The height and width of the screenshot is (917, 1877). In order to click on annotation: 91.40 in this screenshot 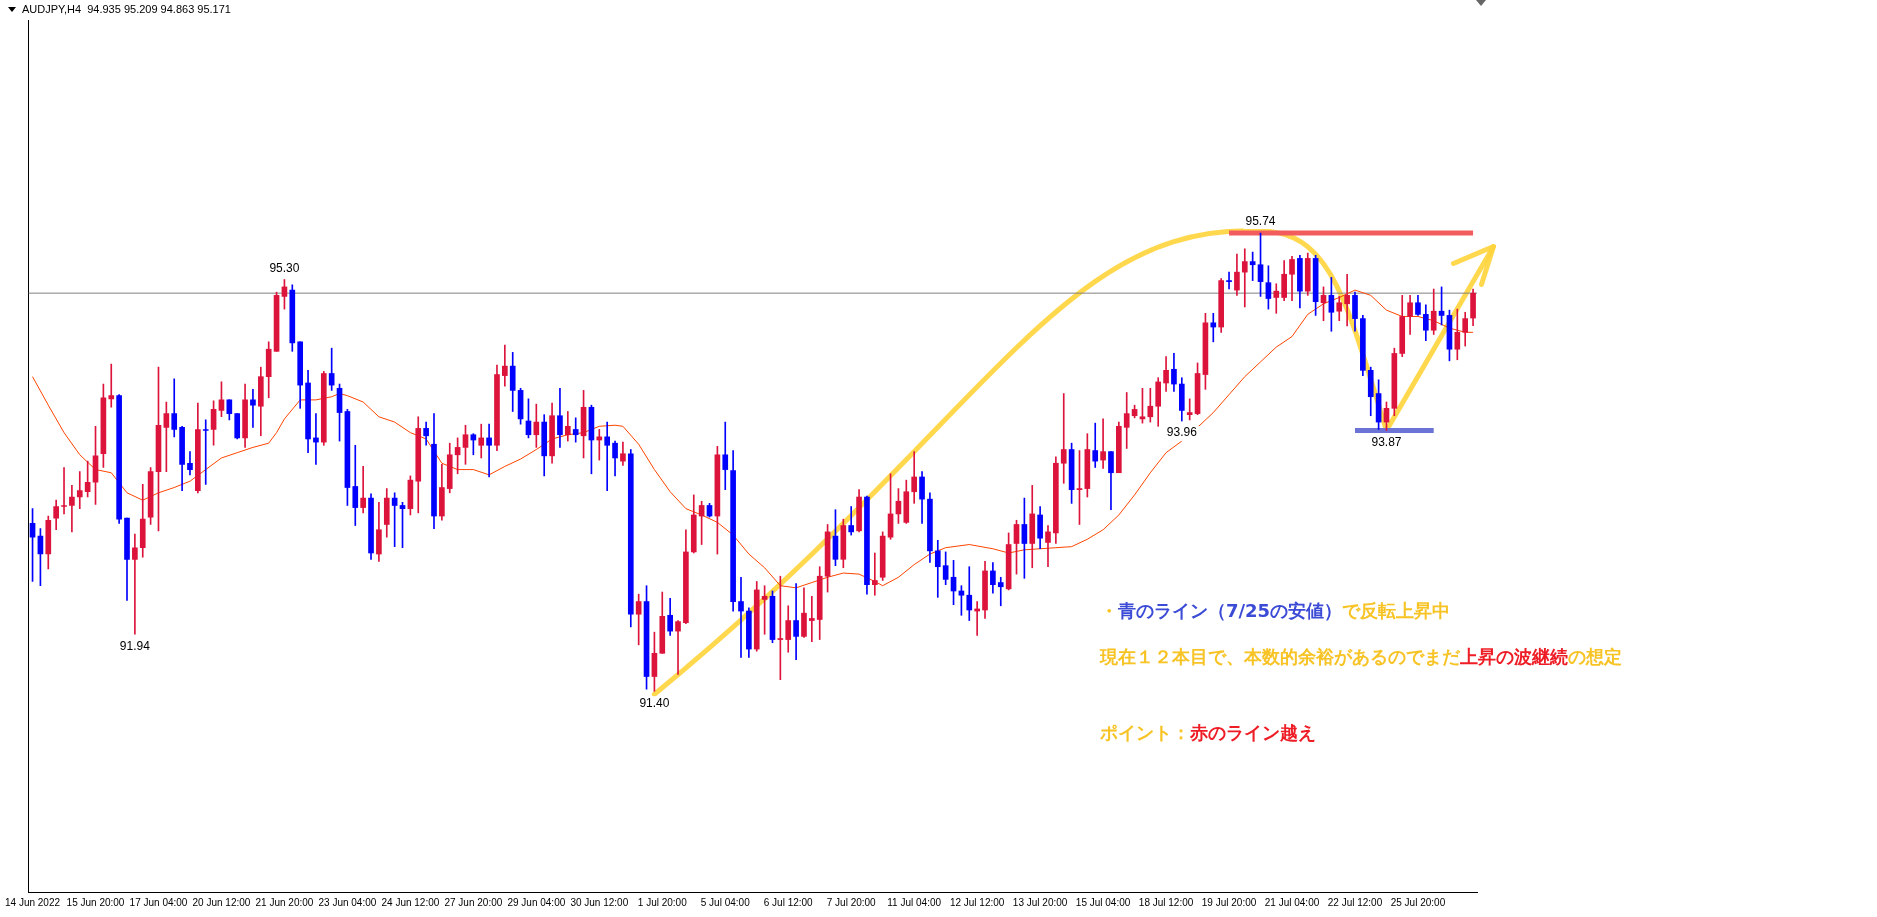, I will do `click(654, 702)`.